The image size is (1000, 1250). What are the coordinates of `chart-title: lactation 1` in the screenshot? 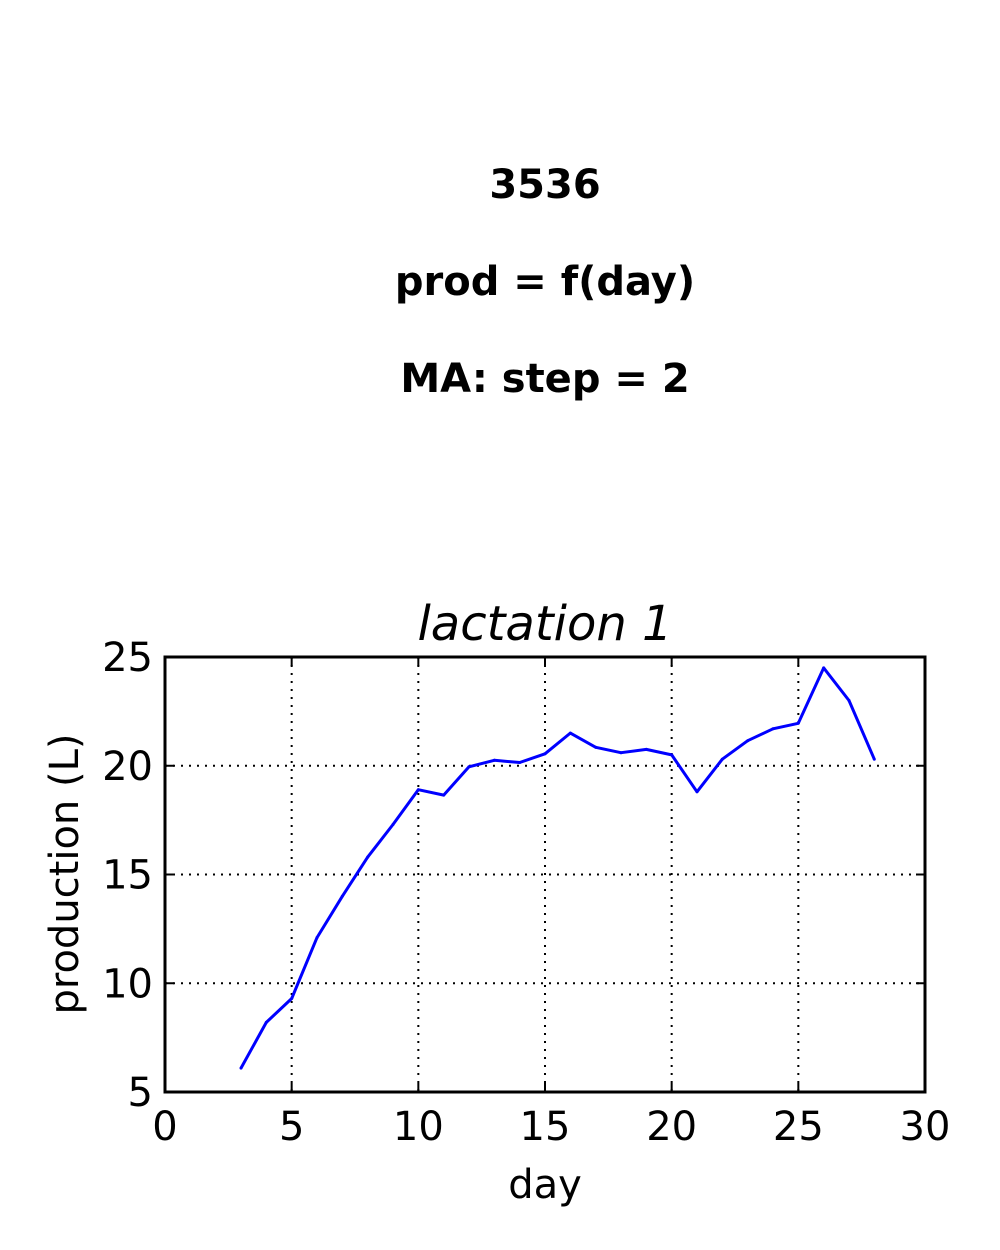 It's located at (544, 624).